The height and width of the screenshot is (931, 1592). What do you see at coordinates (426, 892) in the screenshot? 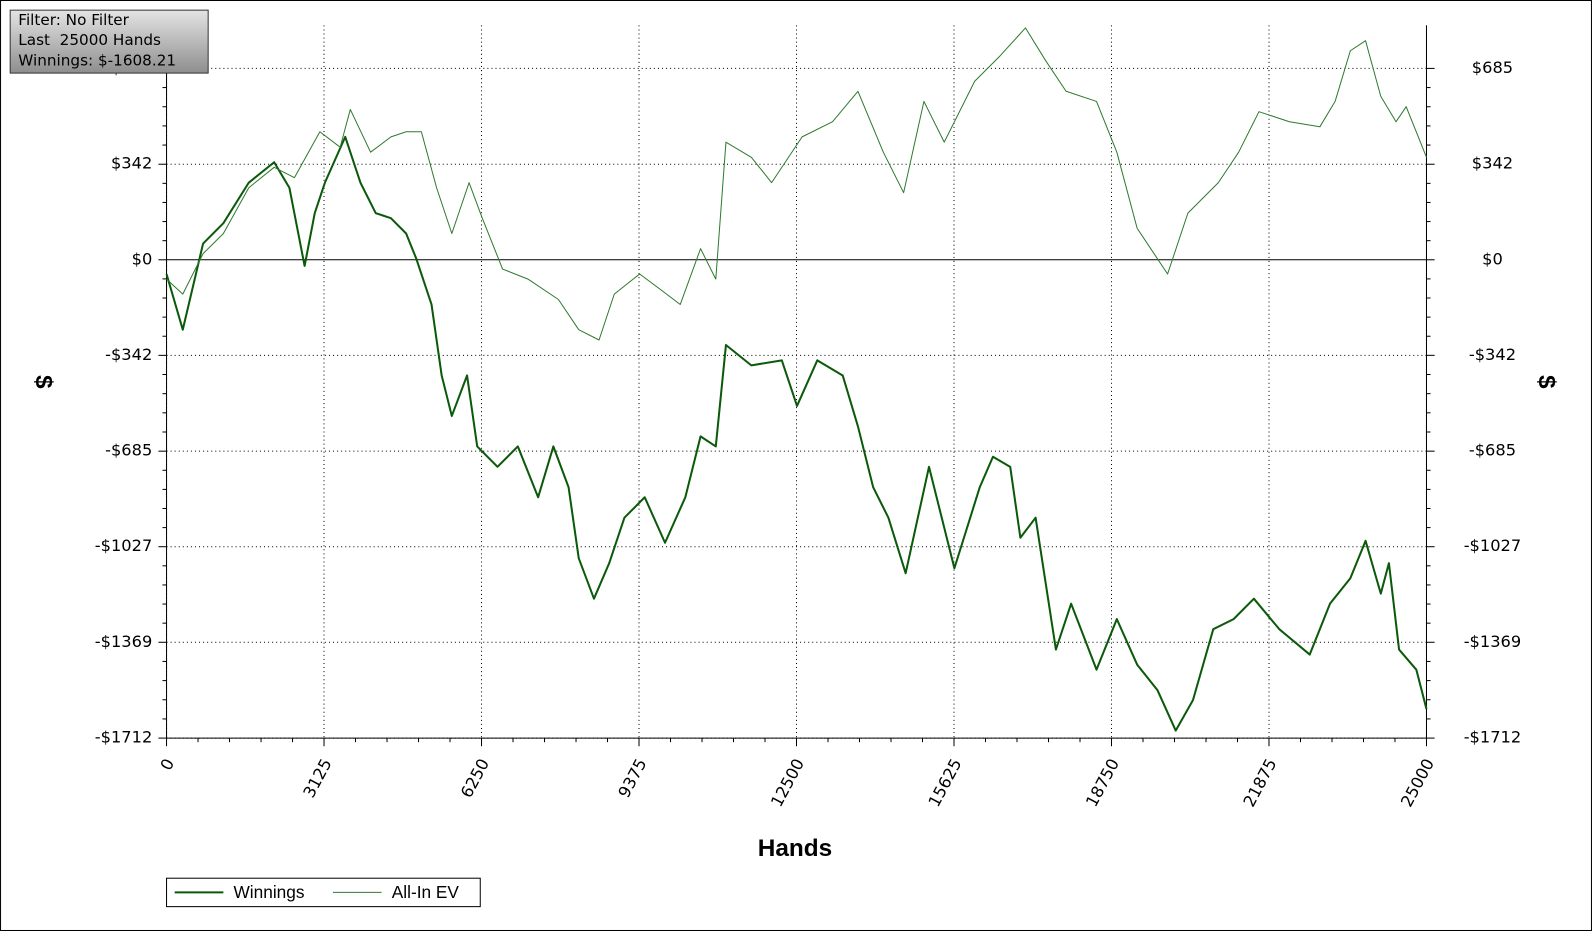
I see `legend-label: All-In EV` at bounding box center [426, 892].